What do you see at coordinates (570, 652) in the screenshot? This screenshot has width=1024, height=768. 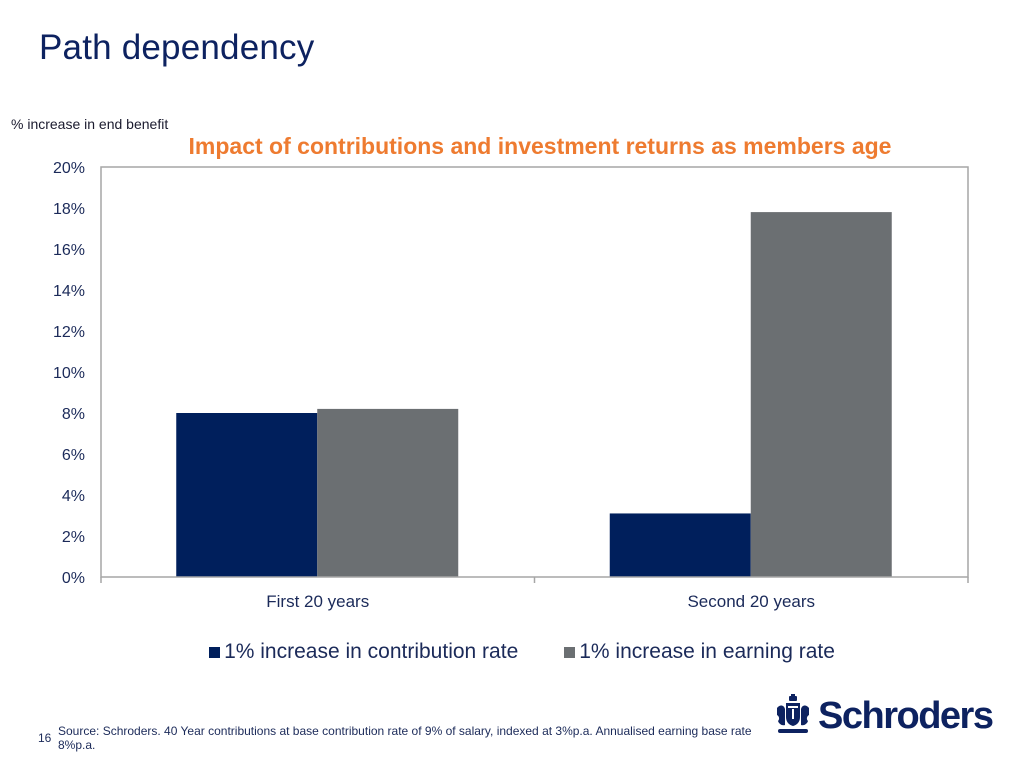 I see `legend-swatch-earning` at bounding box center [570, 652].